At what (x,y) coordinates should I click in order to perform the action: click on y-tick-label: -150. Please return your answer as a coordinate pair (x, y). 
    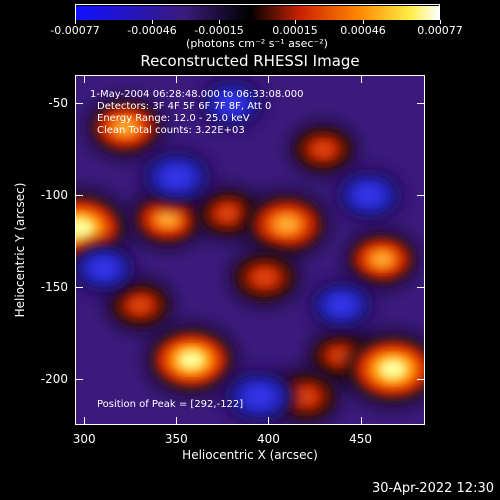
    Looking at the image, I should click on (54, 286).